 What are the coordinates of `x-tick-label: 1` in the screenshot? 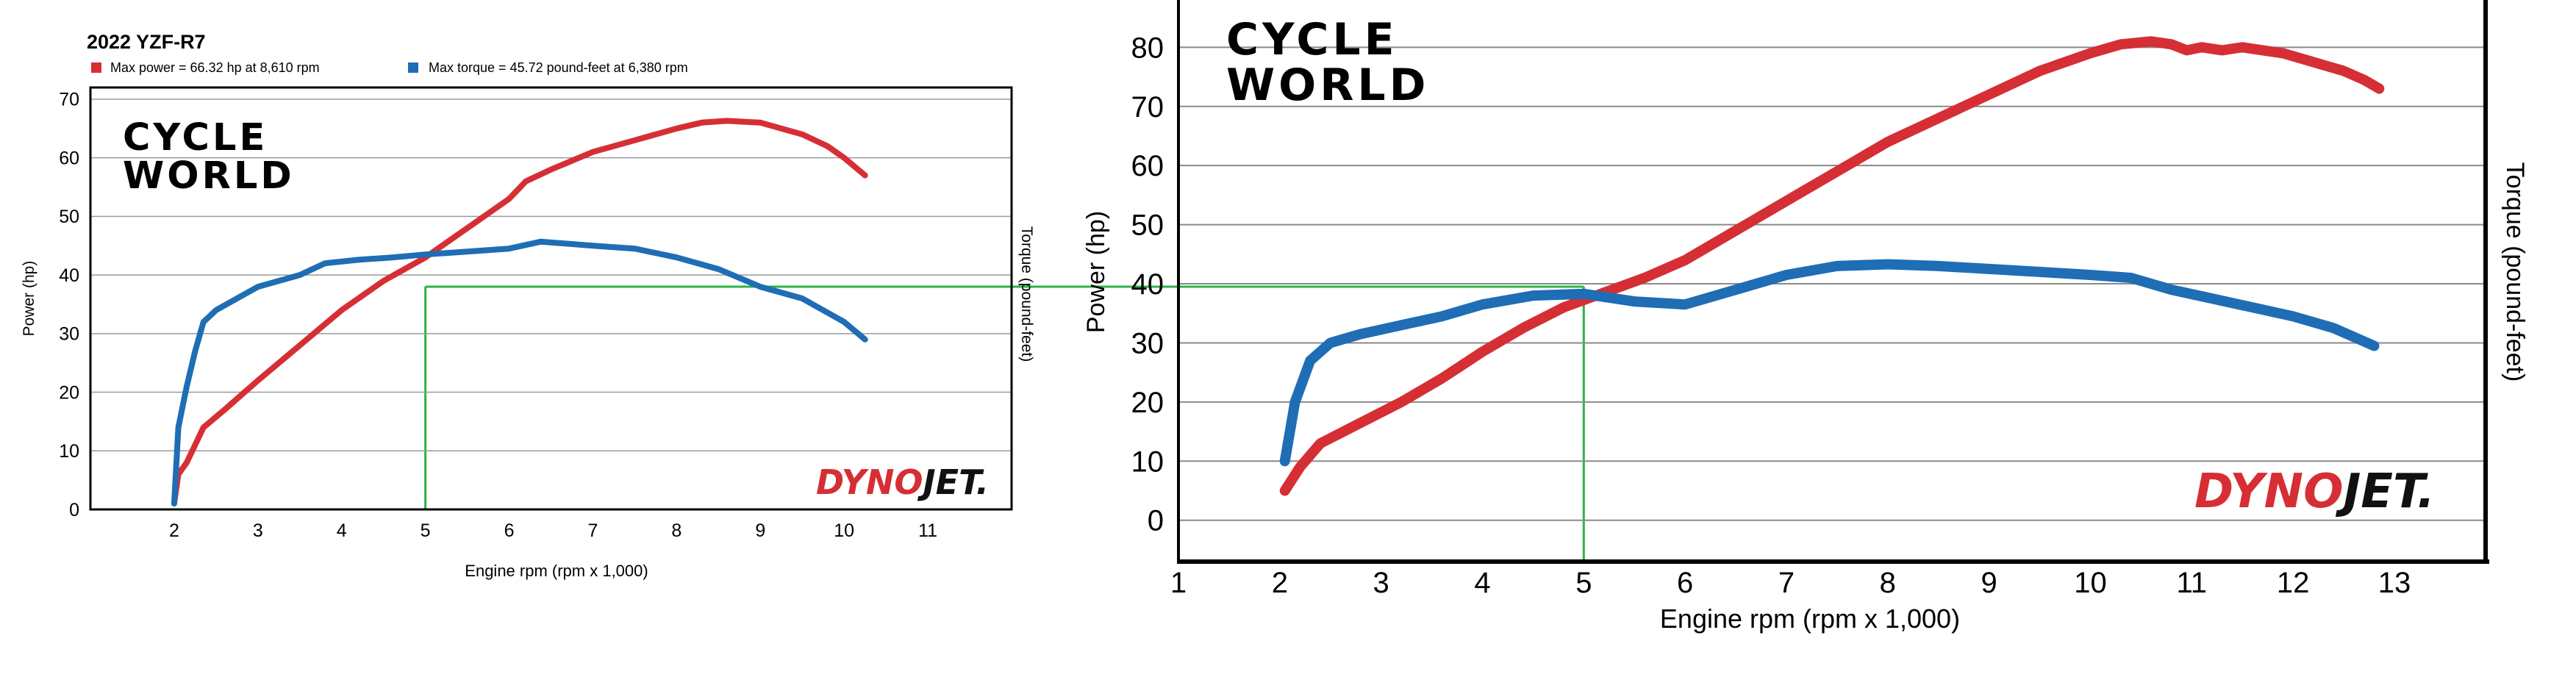 It's located at (1178, 583).